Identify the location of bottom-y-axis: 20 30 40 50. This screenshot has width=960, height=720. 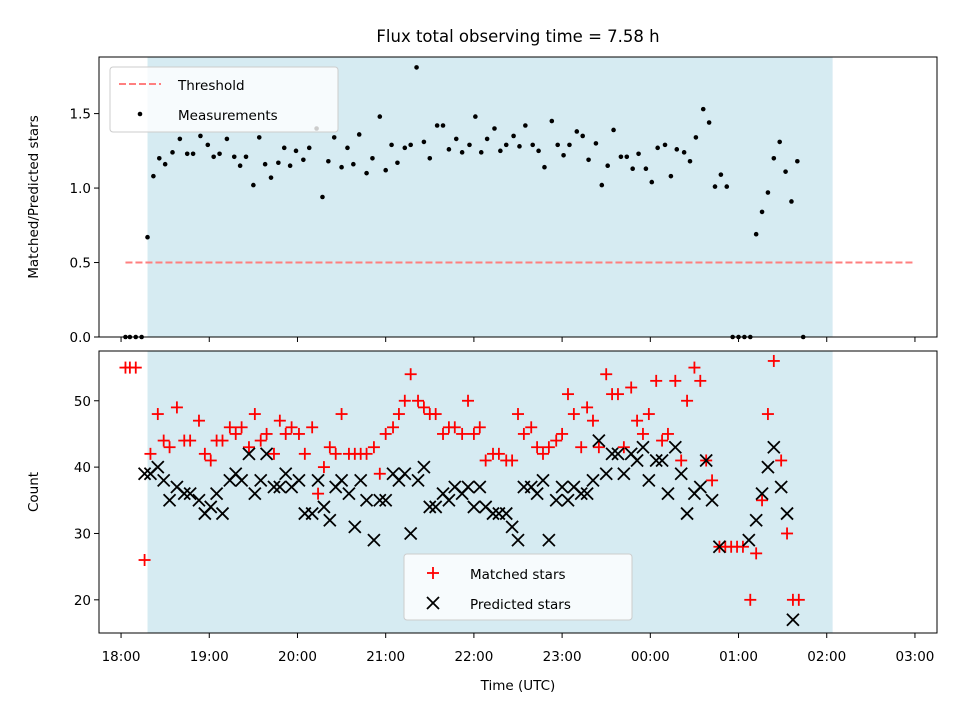
(86, 501).